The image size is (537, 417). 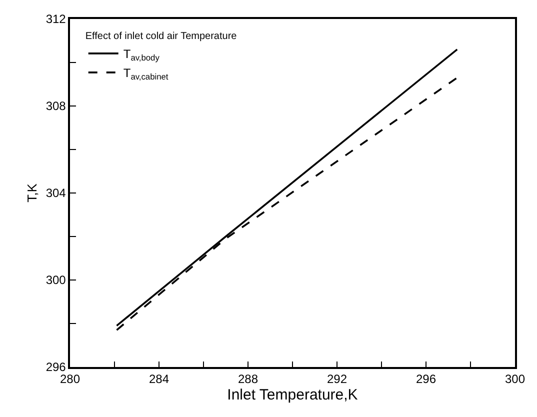 What do you see at coordinates (159, 379) in the screenshot?
I see `x-tick-label: 284` at bounding box center [159, 379].